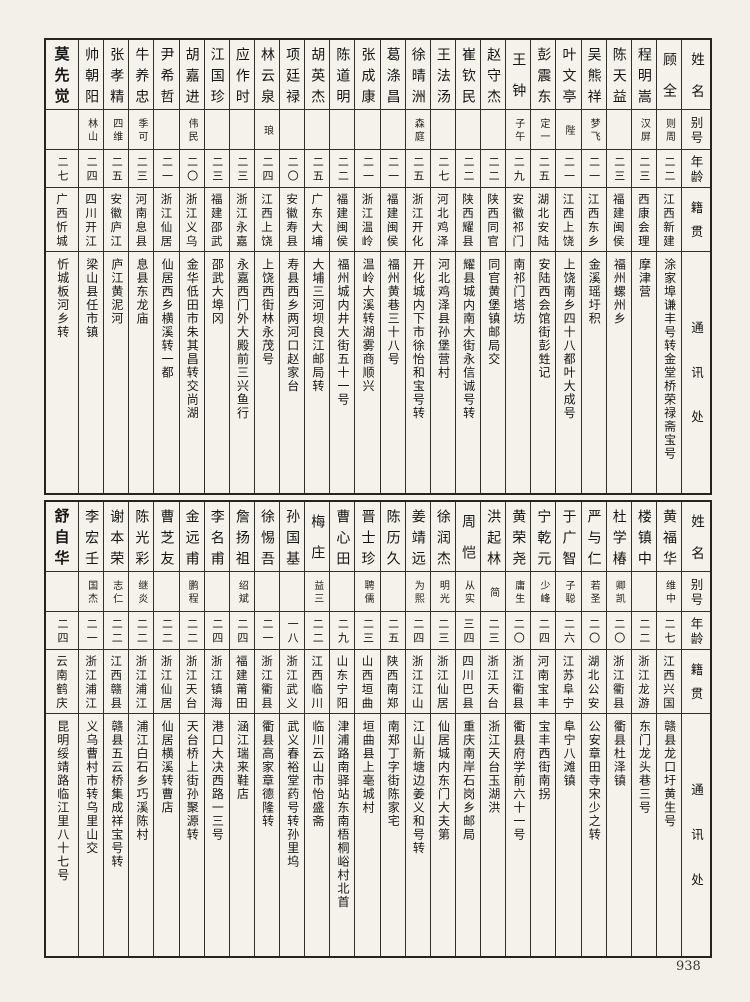  What do you see at coordinates (442, 537) in the screenshot?
I see `entry-name: 徐润杰` at bounding box center [442, 537].